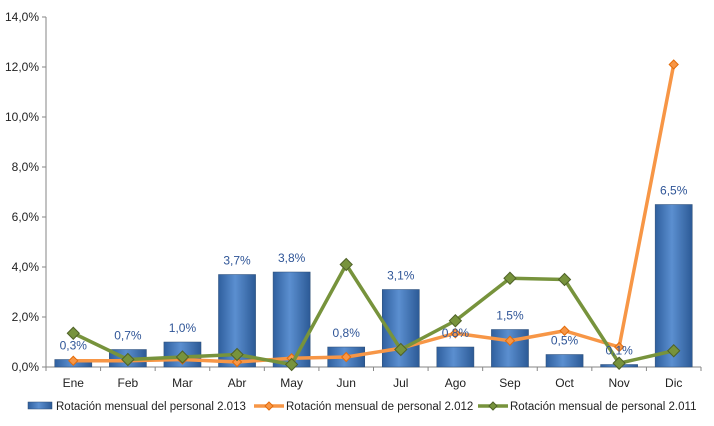 The height and width of the screenshot is (426, 714). What do you see at coordinates (291, 383) in the screenshot?
I see `x-tick-label: May` at bounding box center [291, 383].